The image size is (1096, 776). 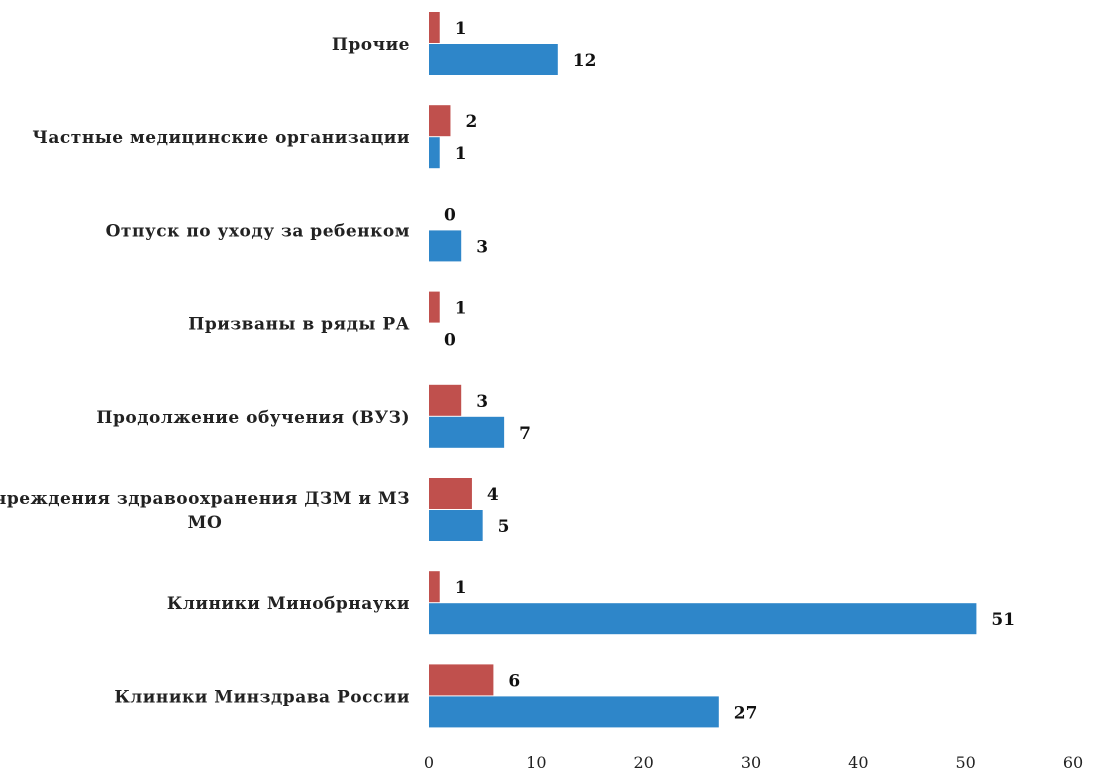 What do you see at coordinates (1073, 762) in the screenshot?
I see `x-tick-label: 60` at bounding box center [1073, 762].